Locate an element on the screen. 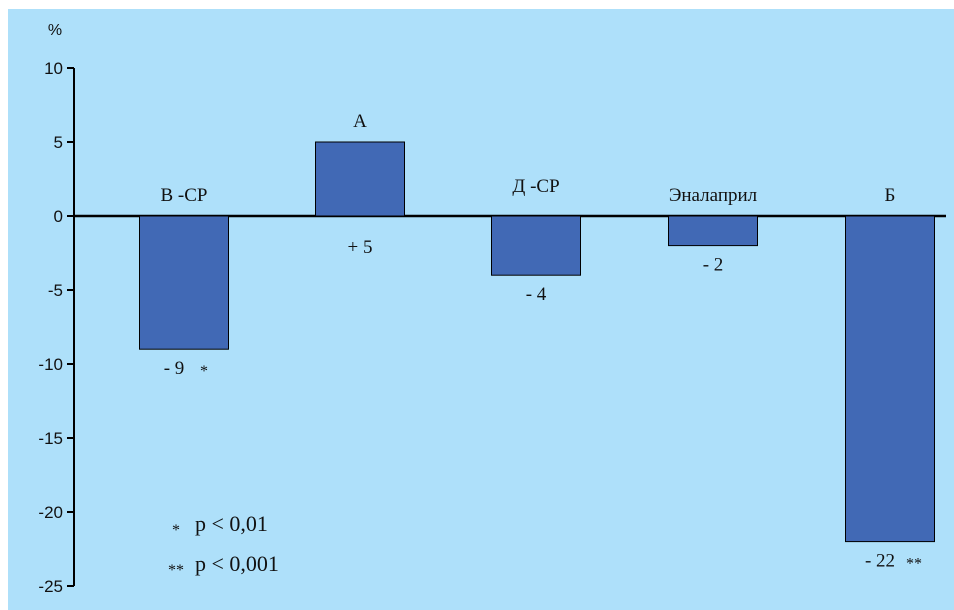 The height and width of the screenshot is (610, 954). y-axis-unit-label: % is located at coordinates (55, 30).